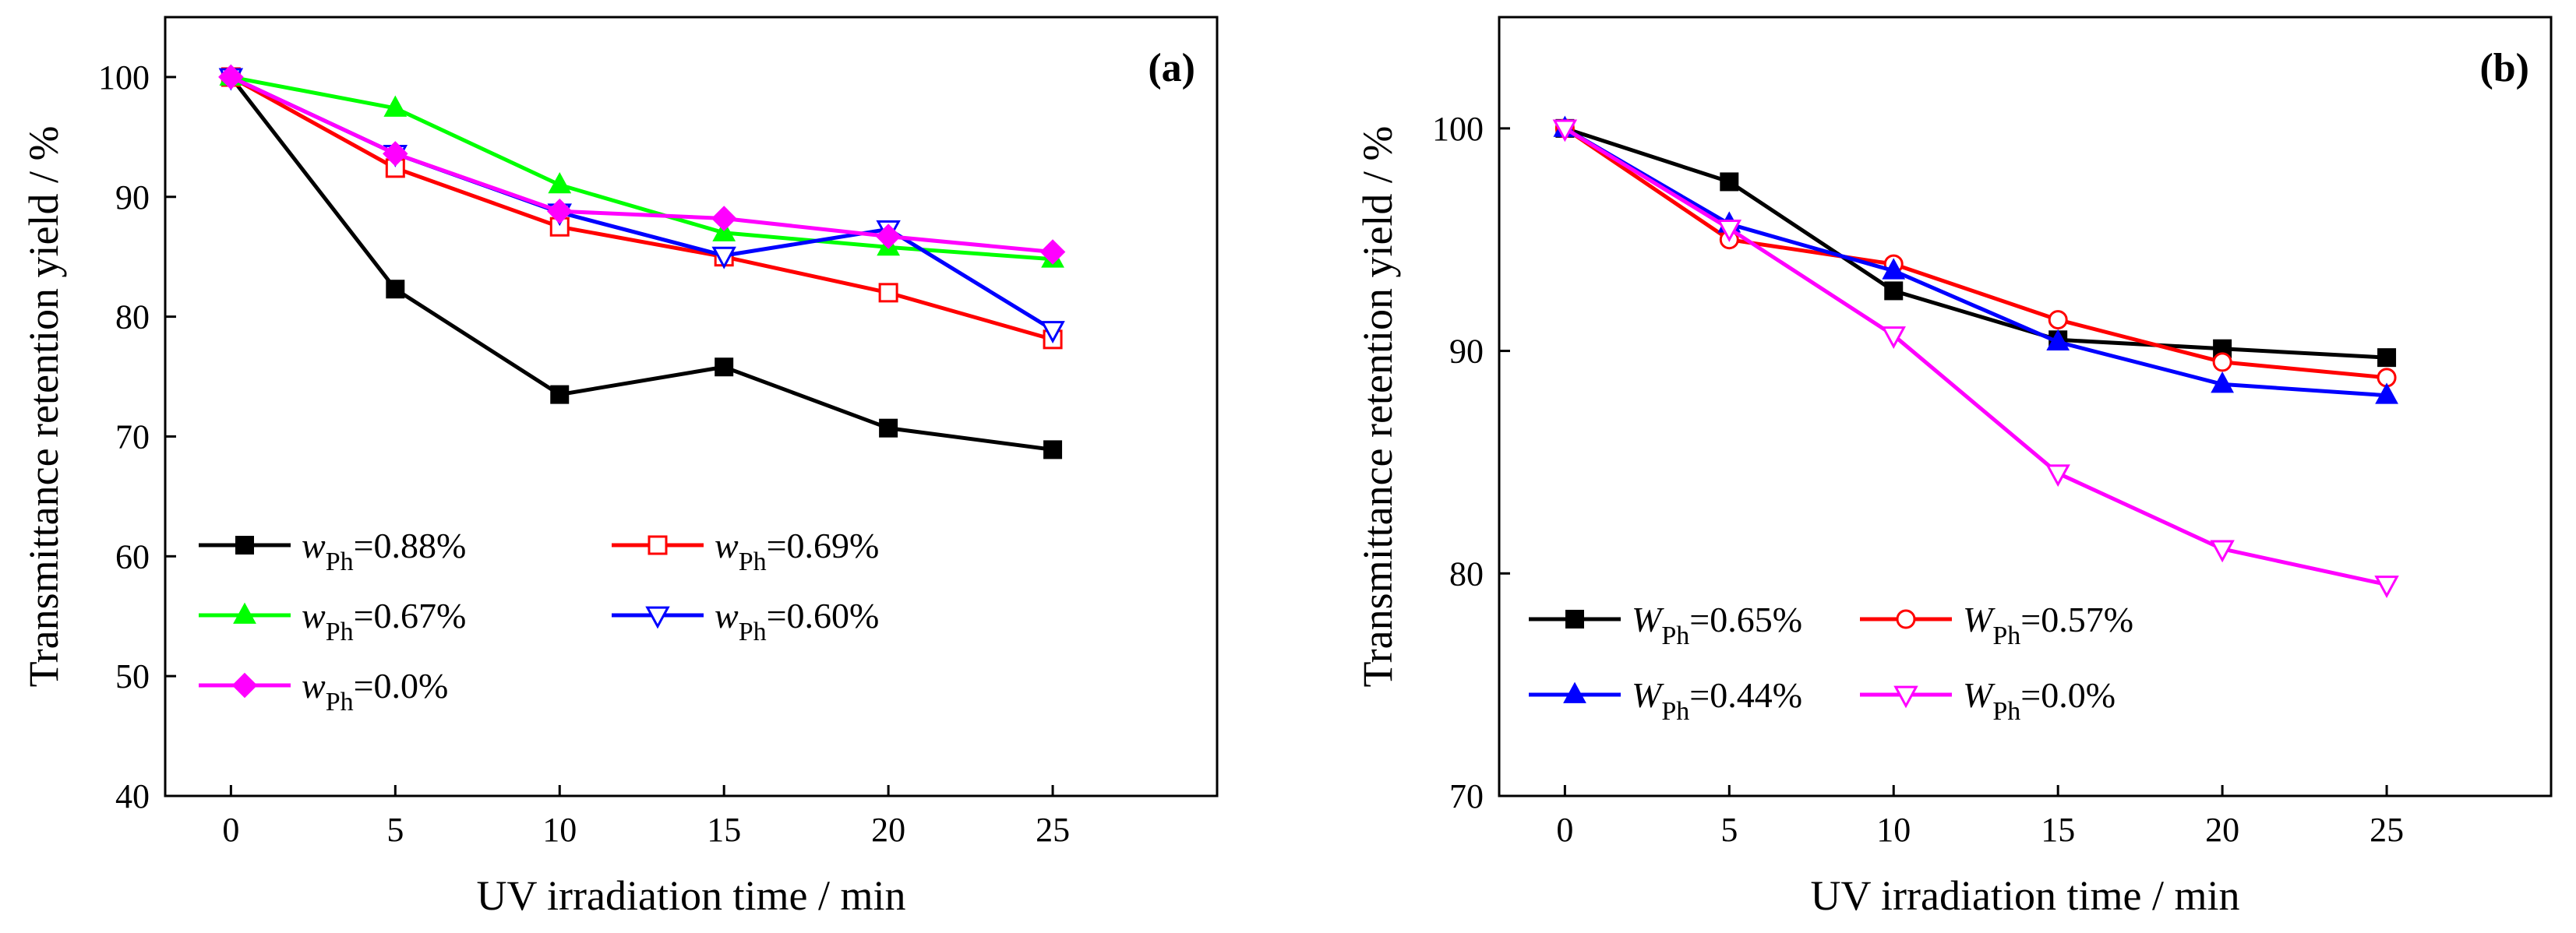 The height and width of the screenshot is (933, 2576). Describe the element at coordinates (2076, 619) in the screenshot. I see `legend-value: =0.57%` at that location.